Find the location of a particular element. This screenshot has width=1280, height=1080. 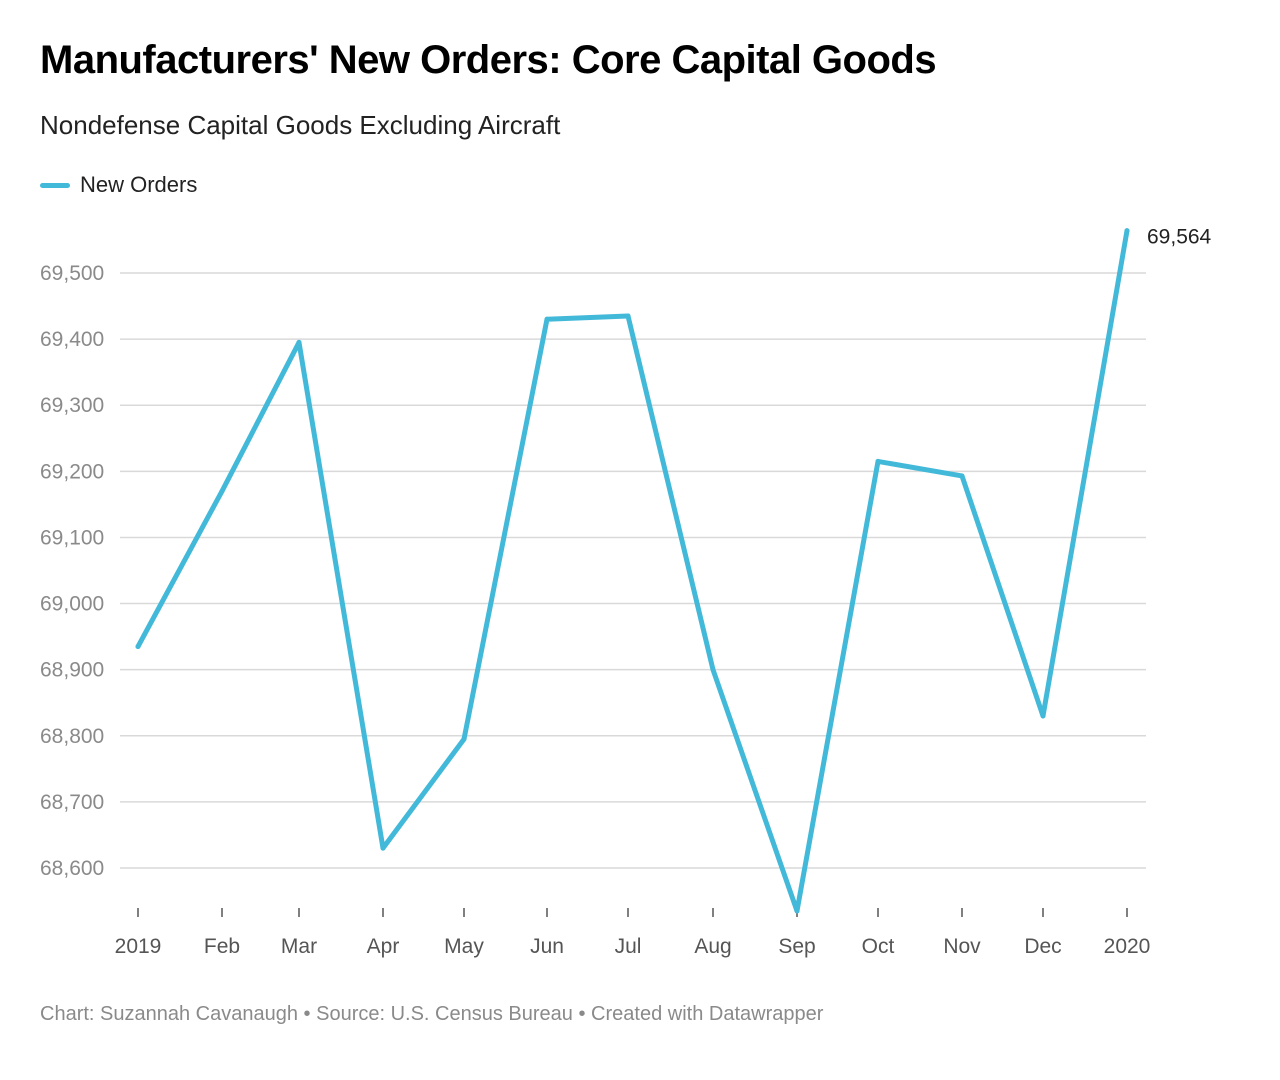

y-tick-label: 68,600 is located at coordinates (72, 868).